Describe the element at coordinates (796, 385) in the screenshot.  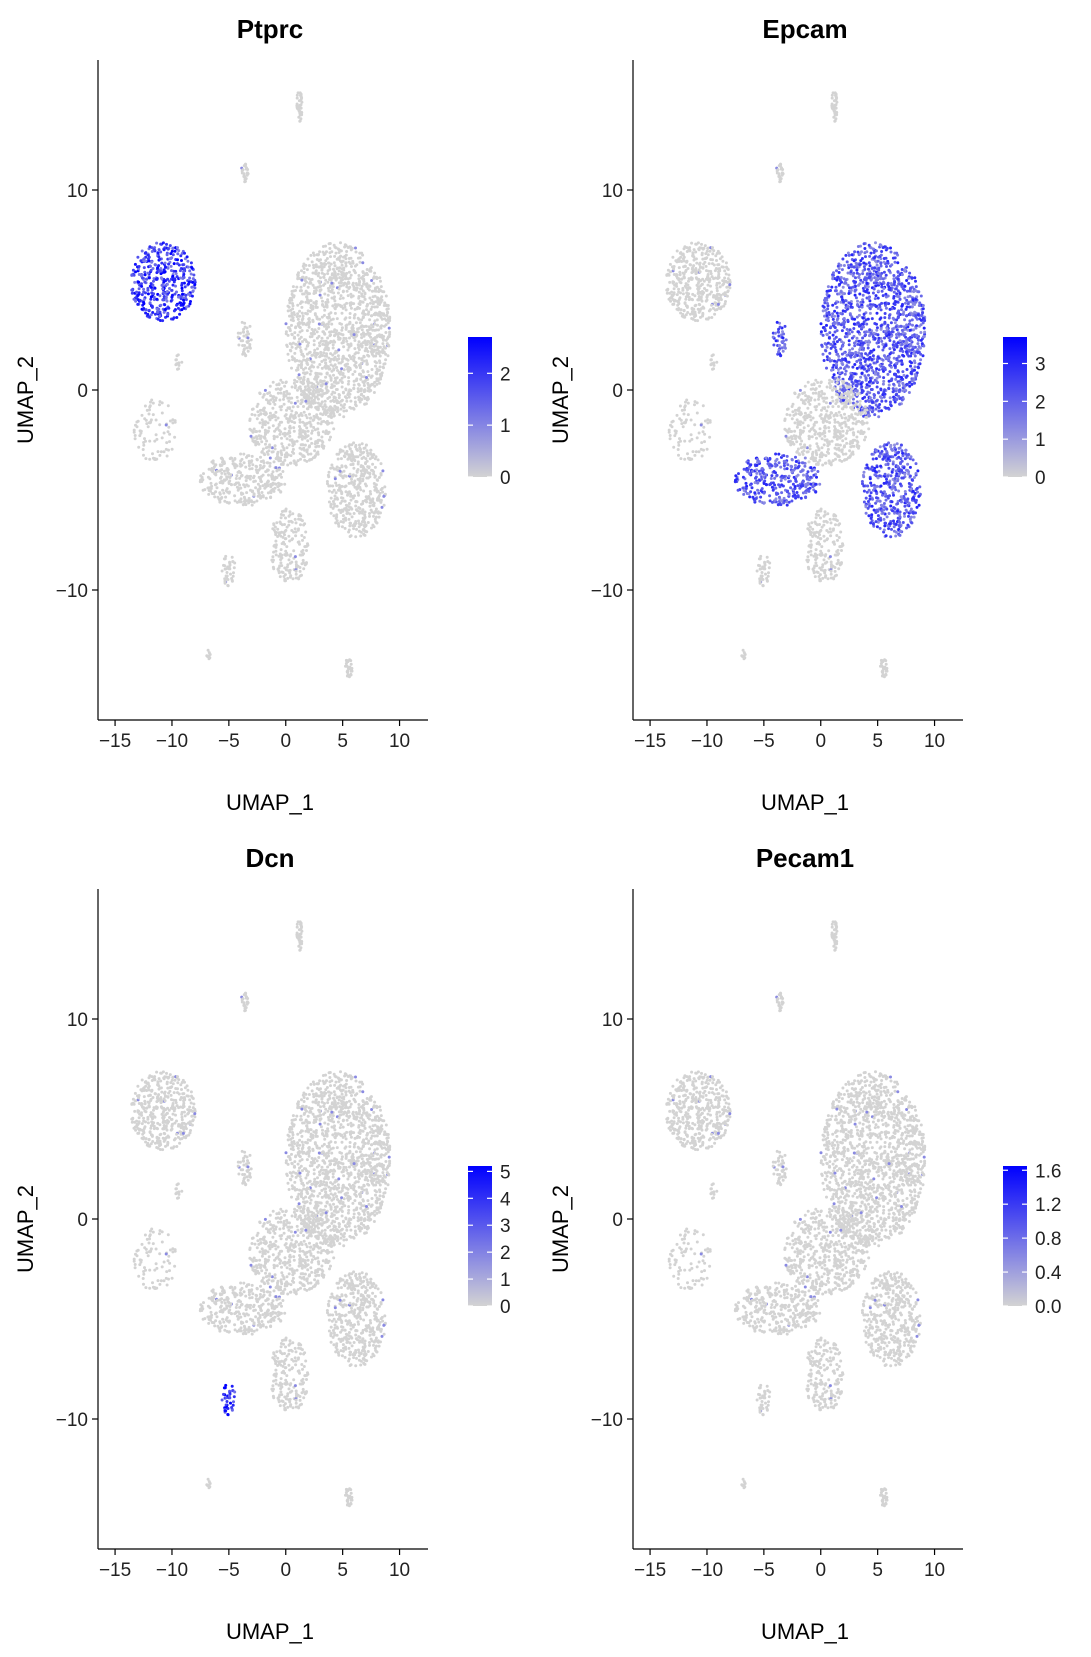
I see `points-layer` at that location.